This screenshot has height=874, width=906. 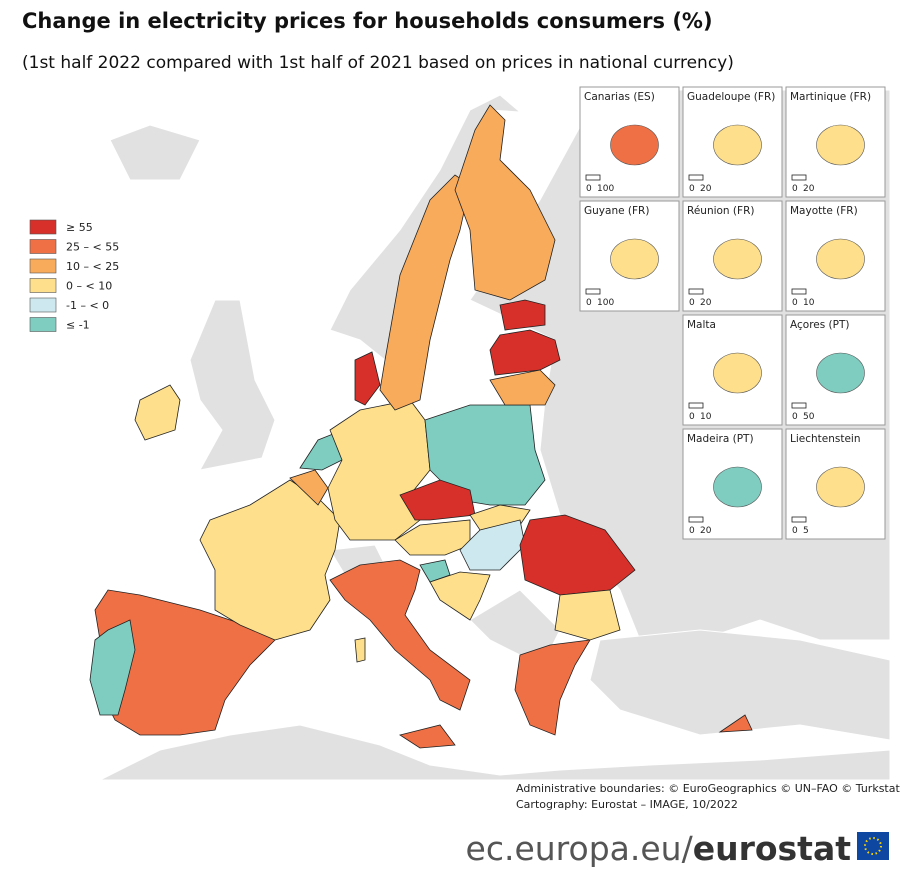 What do you see at coordinates (627, 804) in the screenshot?
I see `credit: Cartography: Eurostat – IMAGE, 10/2022` at bounding box center [627, 804].